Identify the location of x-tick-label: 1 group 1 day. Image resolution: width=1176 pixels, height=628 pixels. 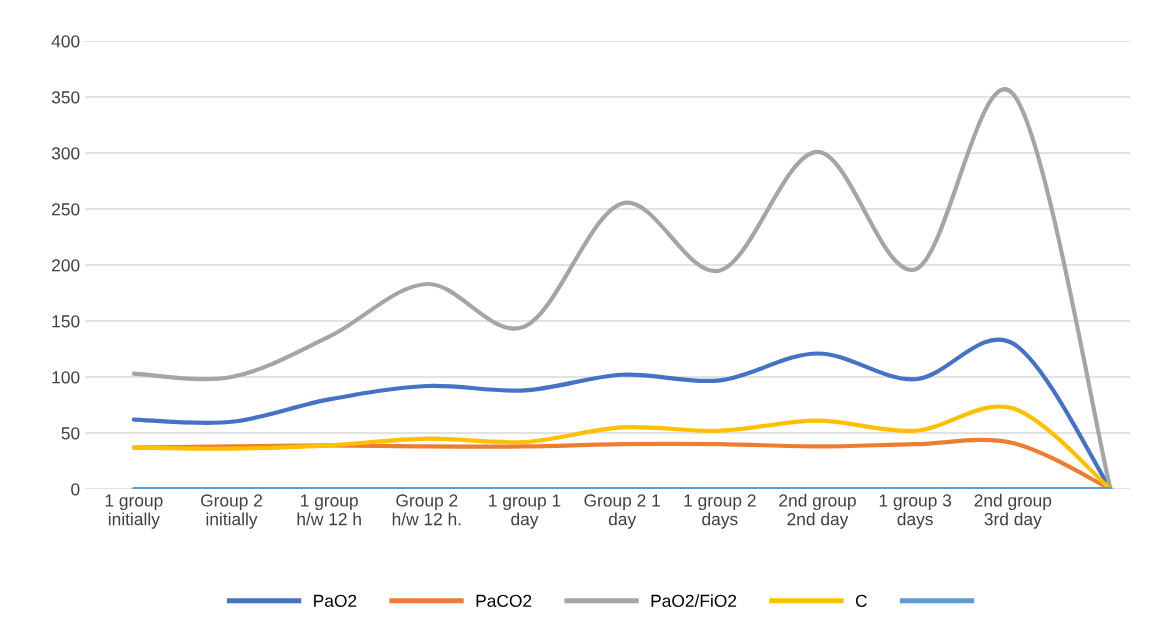
(525, 511).